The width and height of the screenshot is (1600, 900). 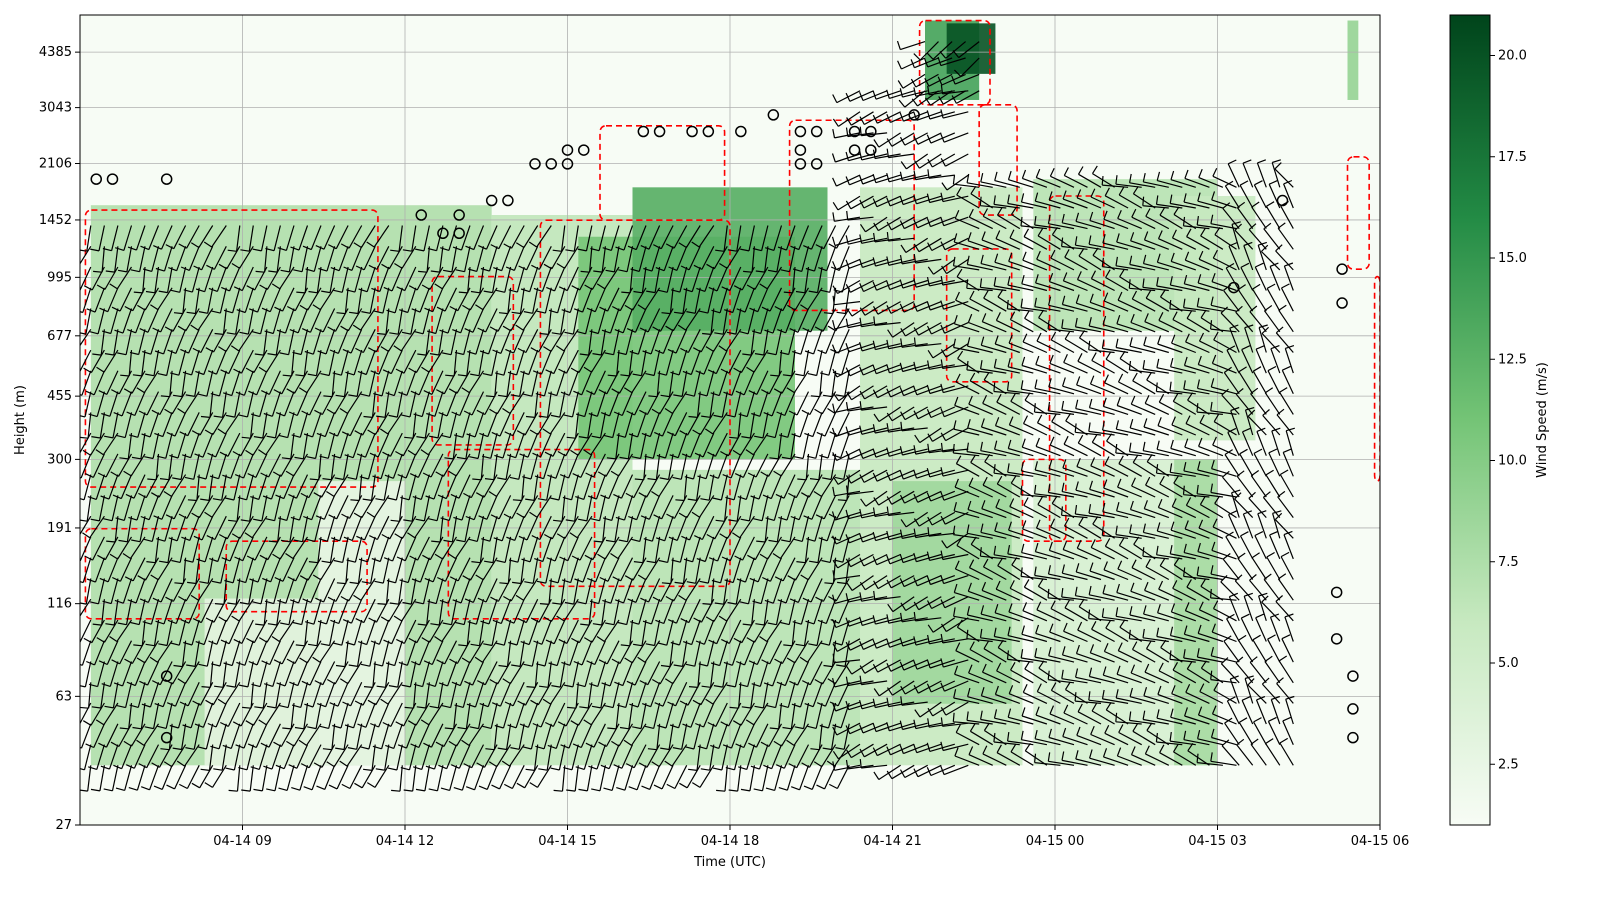 I want to click on calm-circle, so click(x=708, y=131).